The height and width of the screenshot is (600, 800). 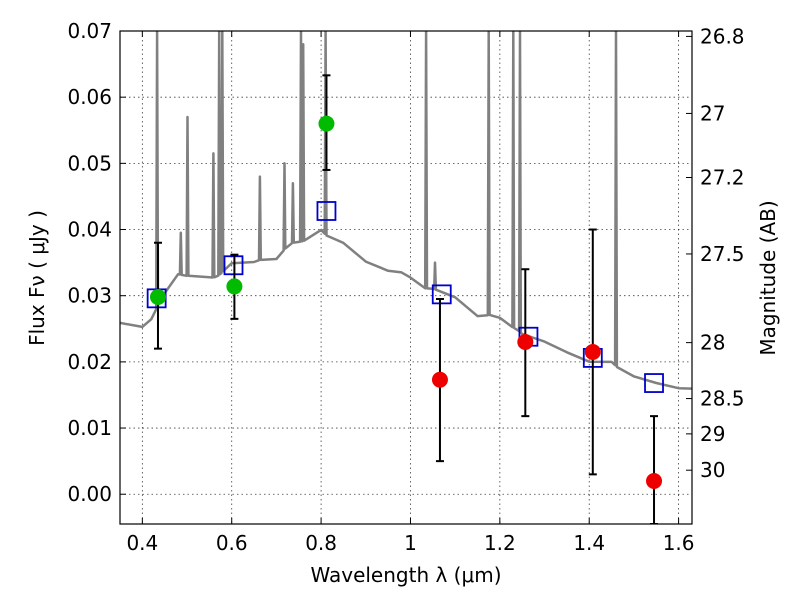 What do you see at coordinates (89, 494) in the screenshot?
I see `y-tick-label: 0.00` at bounding box center [89, 494].